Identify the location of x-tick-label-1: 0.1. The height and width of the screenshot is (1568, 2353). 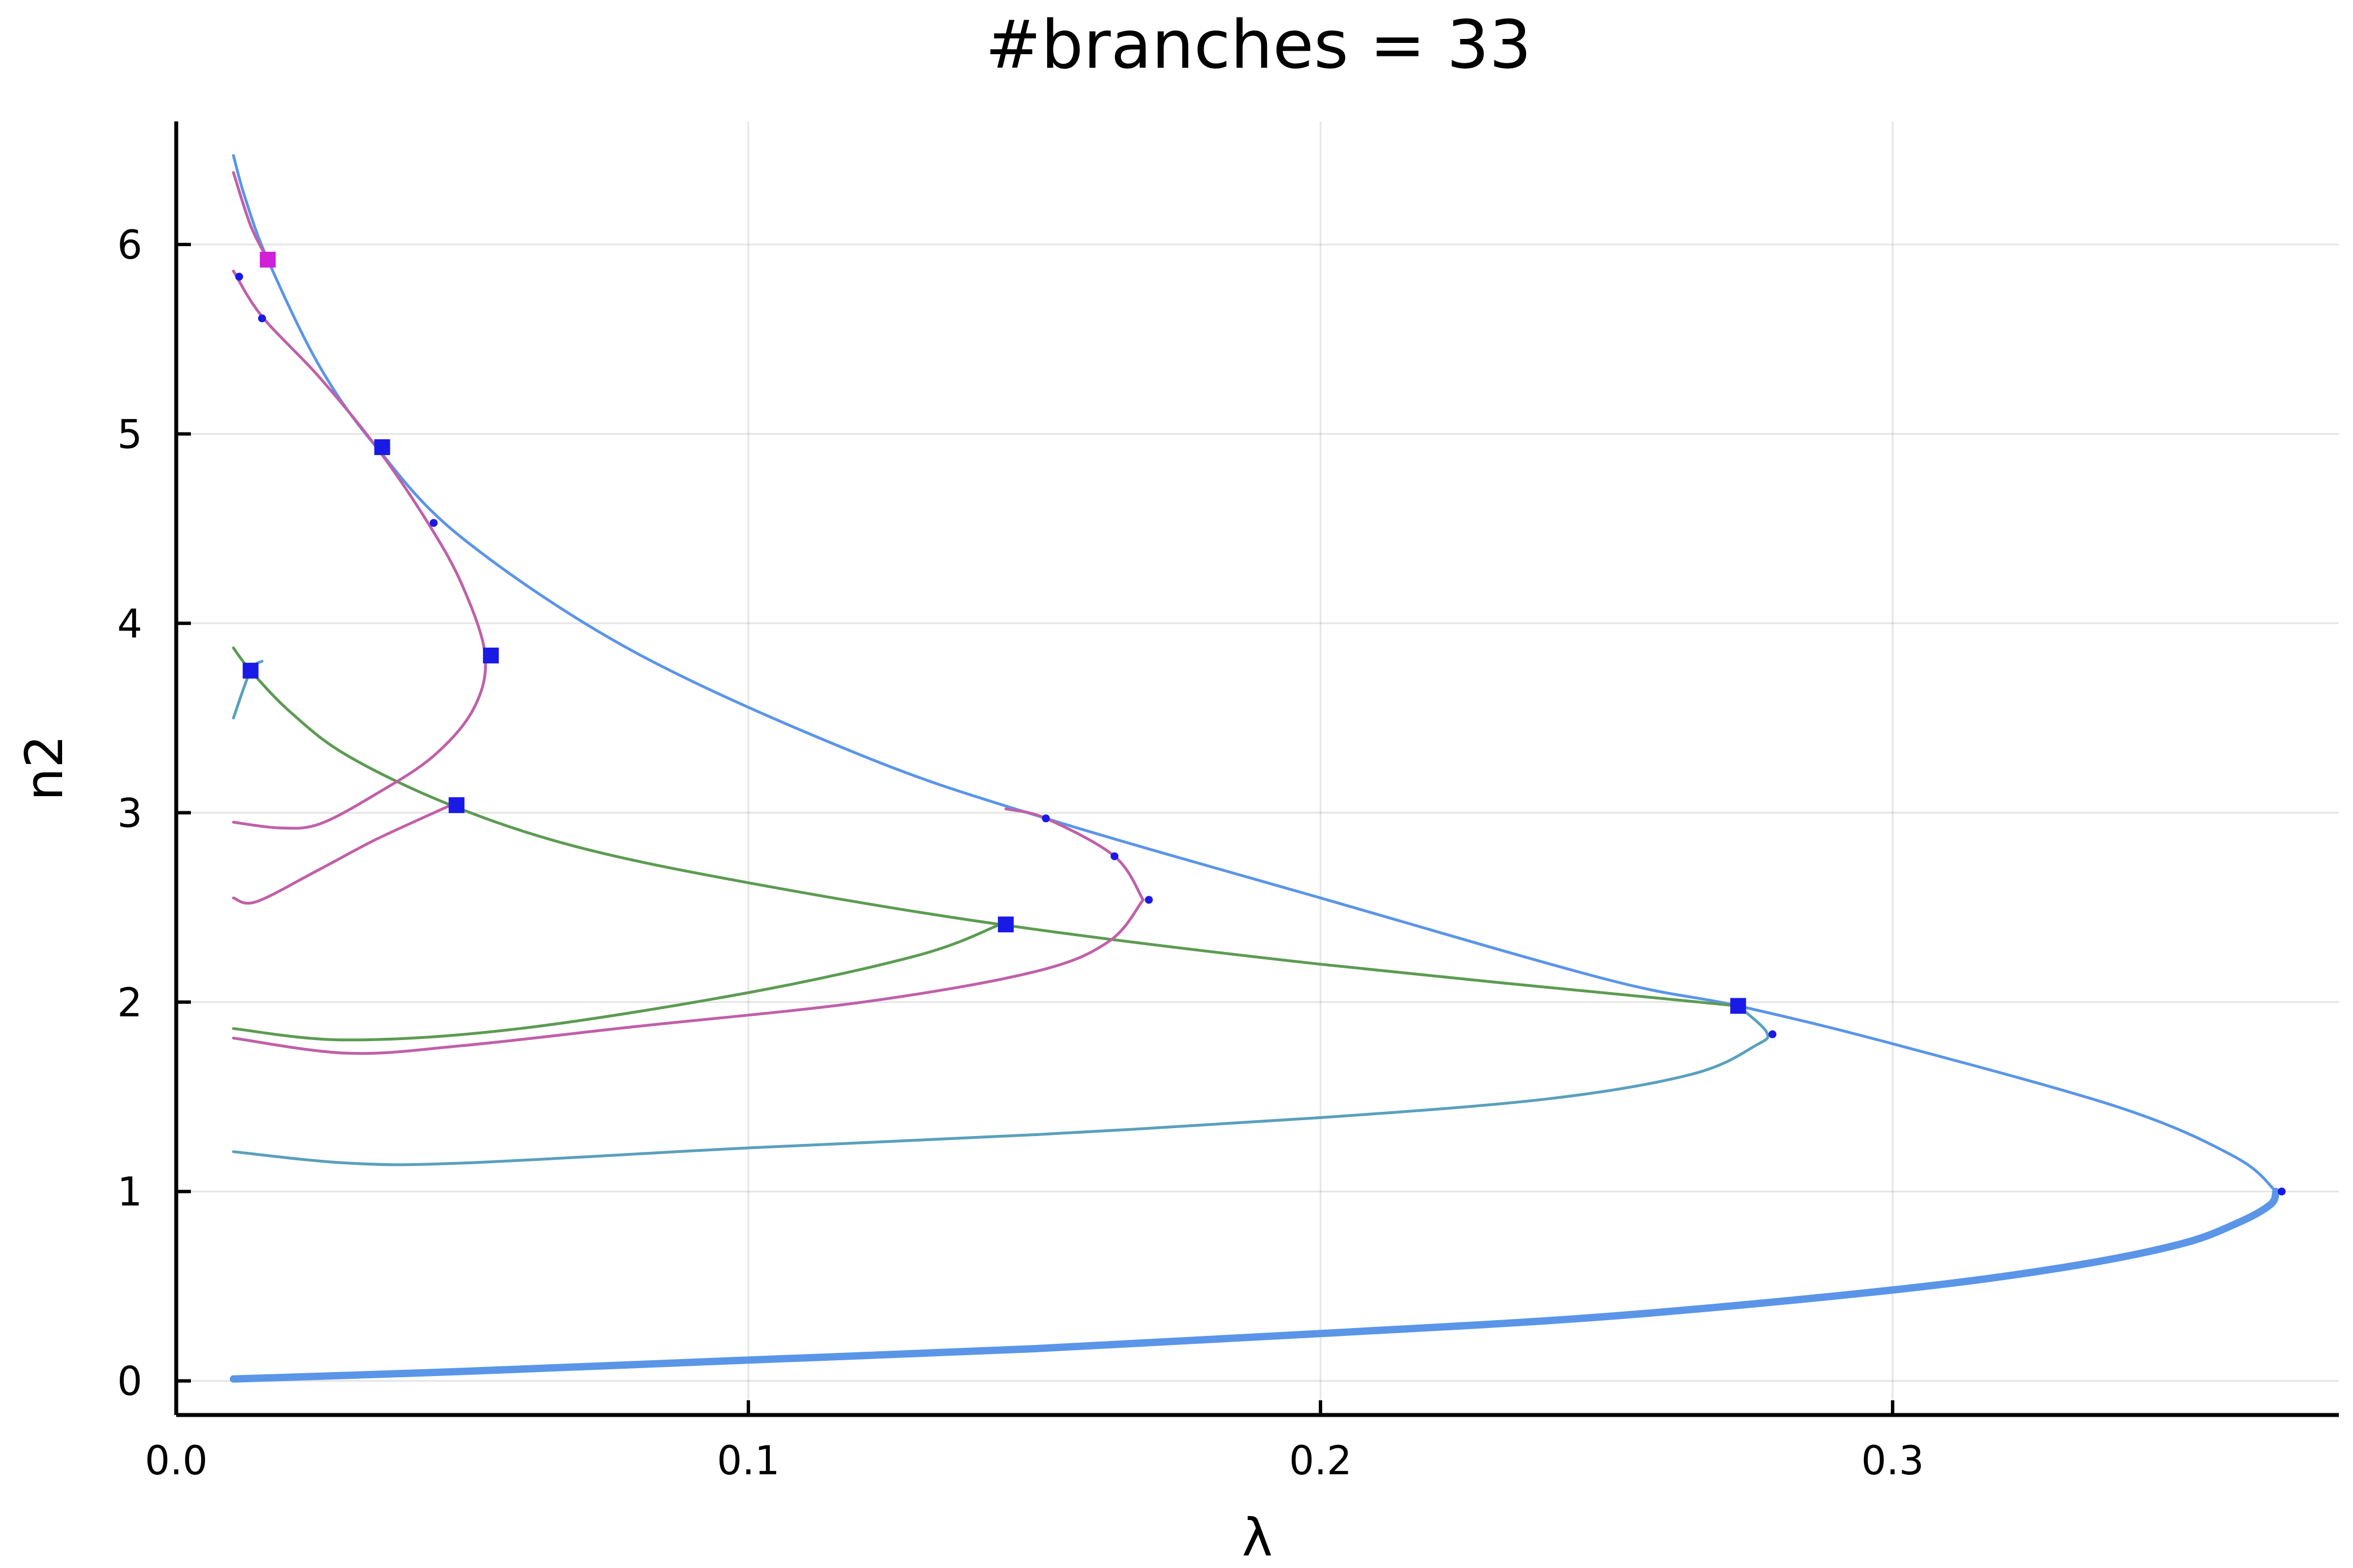
(748, 1461).